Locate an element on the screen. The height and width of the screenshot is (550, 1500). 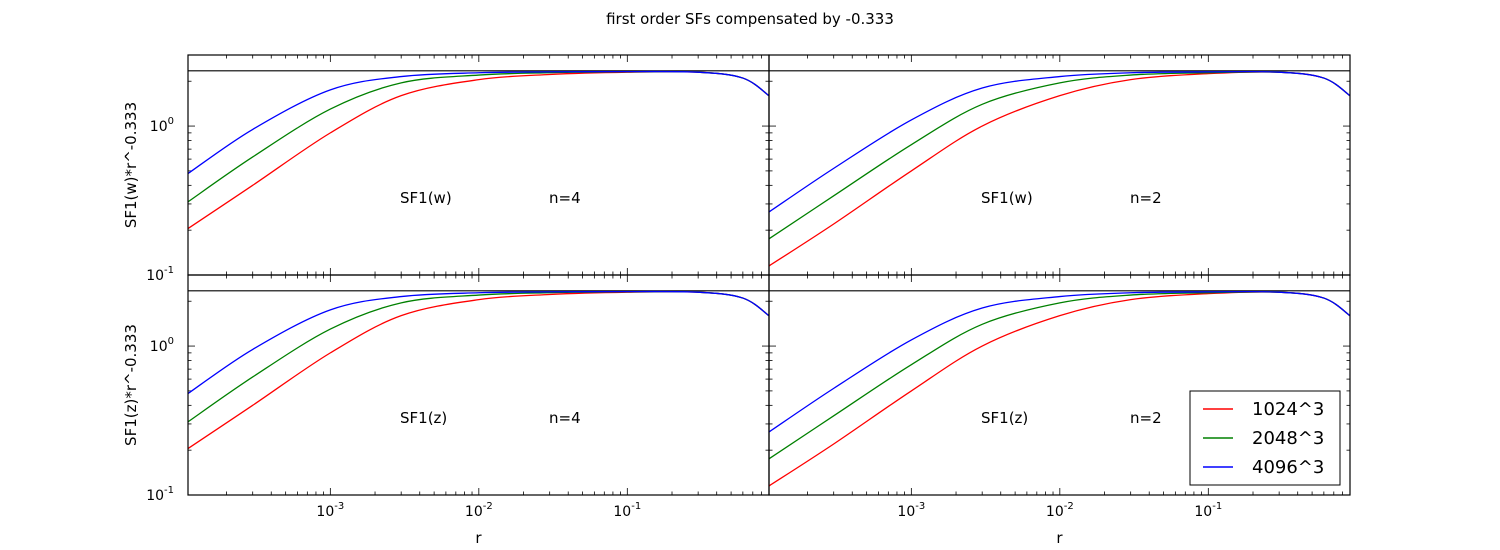
y-axis-label: SF1(w)*r^-0.333 is located at coordinates (131, 165).